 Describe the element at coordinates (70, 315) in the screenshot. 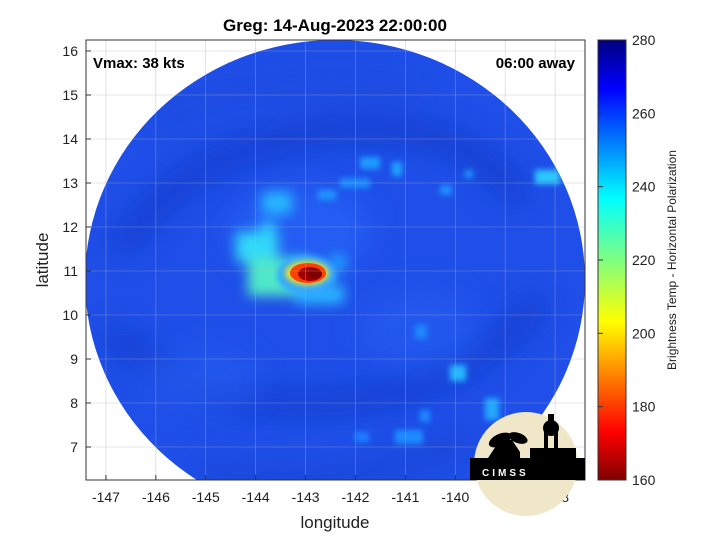

I see `y-tick-label: 10` at that location.